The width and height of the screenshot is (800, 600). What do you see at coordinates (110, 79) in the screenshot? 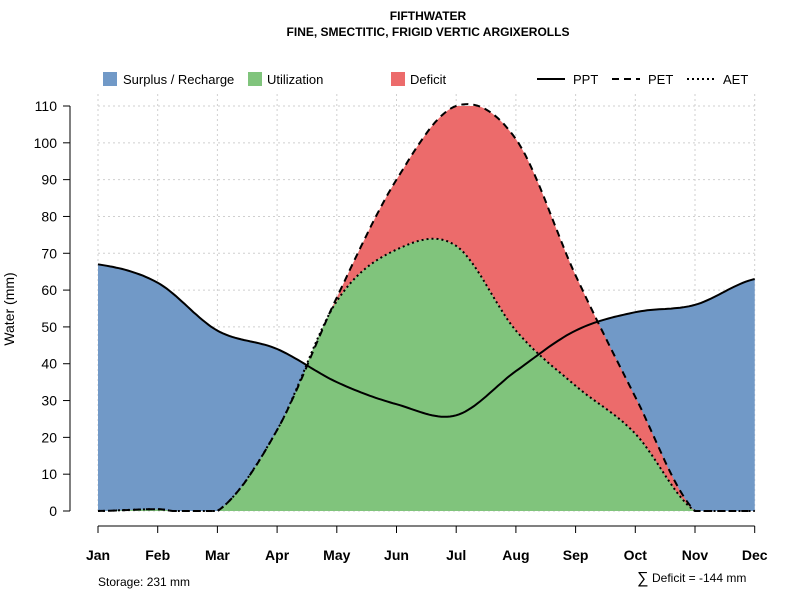
I see `legend-swatch-surplus` at bounding box center [110, 79].